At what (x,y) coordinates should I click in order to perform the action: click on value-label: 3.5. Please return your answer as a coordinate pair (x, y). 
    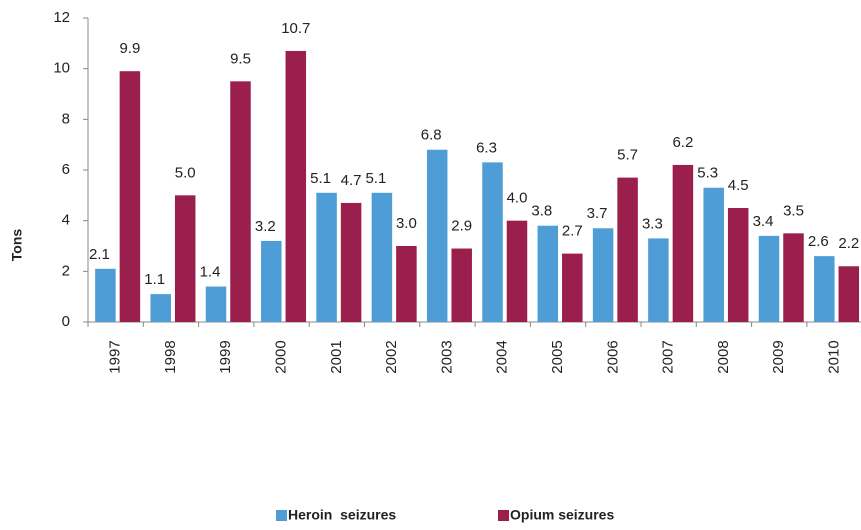
    Looking at the image, I should click on (793, 210).